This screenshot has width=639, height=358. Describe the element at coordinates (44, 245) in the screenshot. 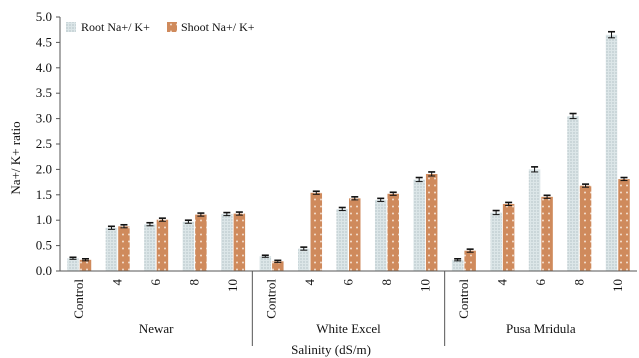

I see `y-tick-label: 0.5` at that location.